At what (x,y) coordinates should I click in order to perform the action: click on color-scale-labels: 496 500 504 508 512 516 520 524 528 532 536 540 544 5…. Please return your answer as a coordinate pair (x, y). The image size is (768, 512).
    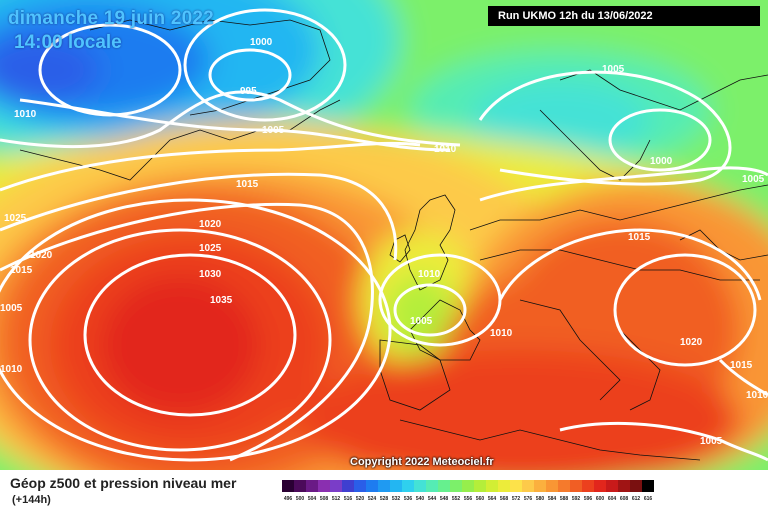
    Looking at the image, I should click on (468, 499).